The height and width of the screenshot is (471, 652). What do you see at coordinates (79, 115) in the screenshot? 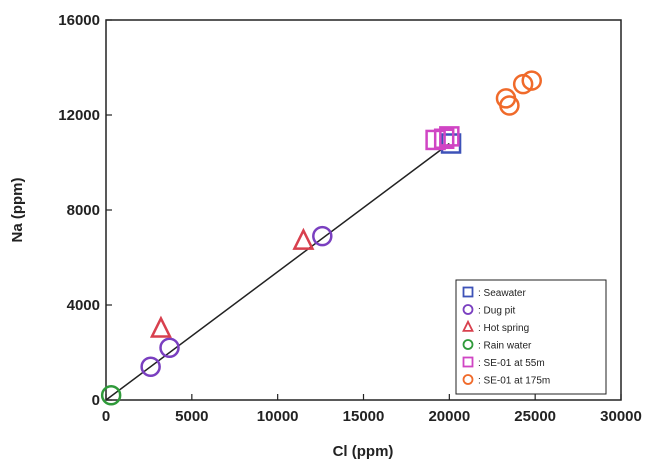
I see `y-tick-label: 12000` at bounding box center [79, 115].